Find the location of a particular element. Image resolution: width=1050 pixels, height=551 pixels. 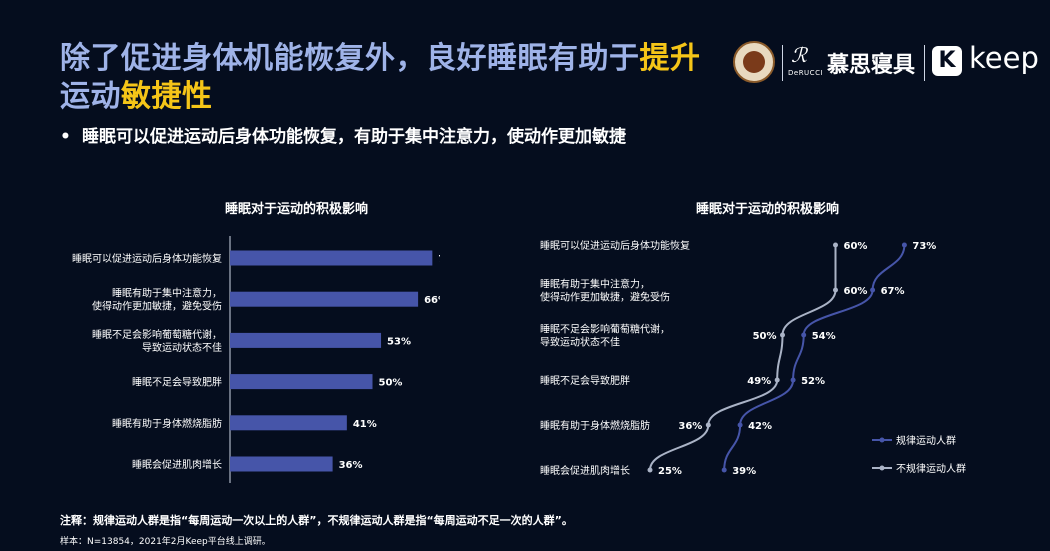

title-highlight-1: 提升 is located at coordinates (670, 58).